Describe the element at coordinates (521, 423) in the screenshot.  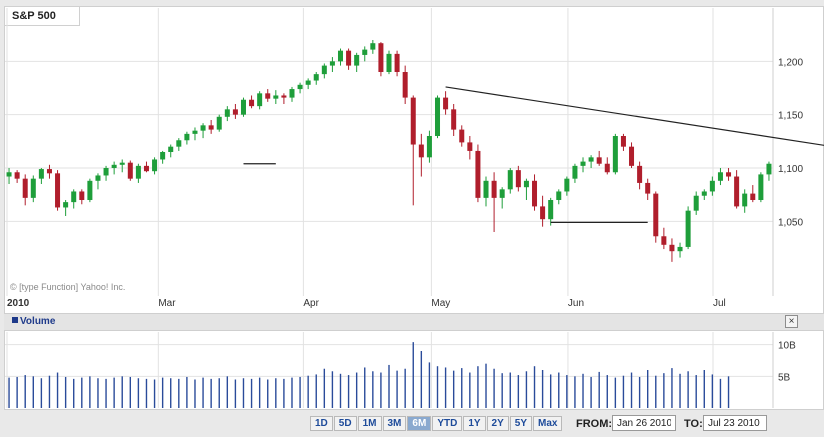
I see `range-button-5y: 5Y` at that location.